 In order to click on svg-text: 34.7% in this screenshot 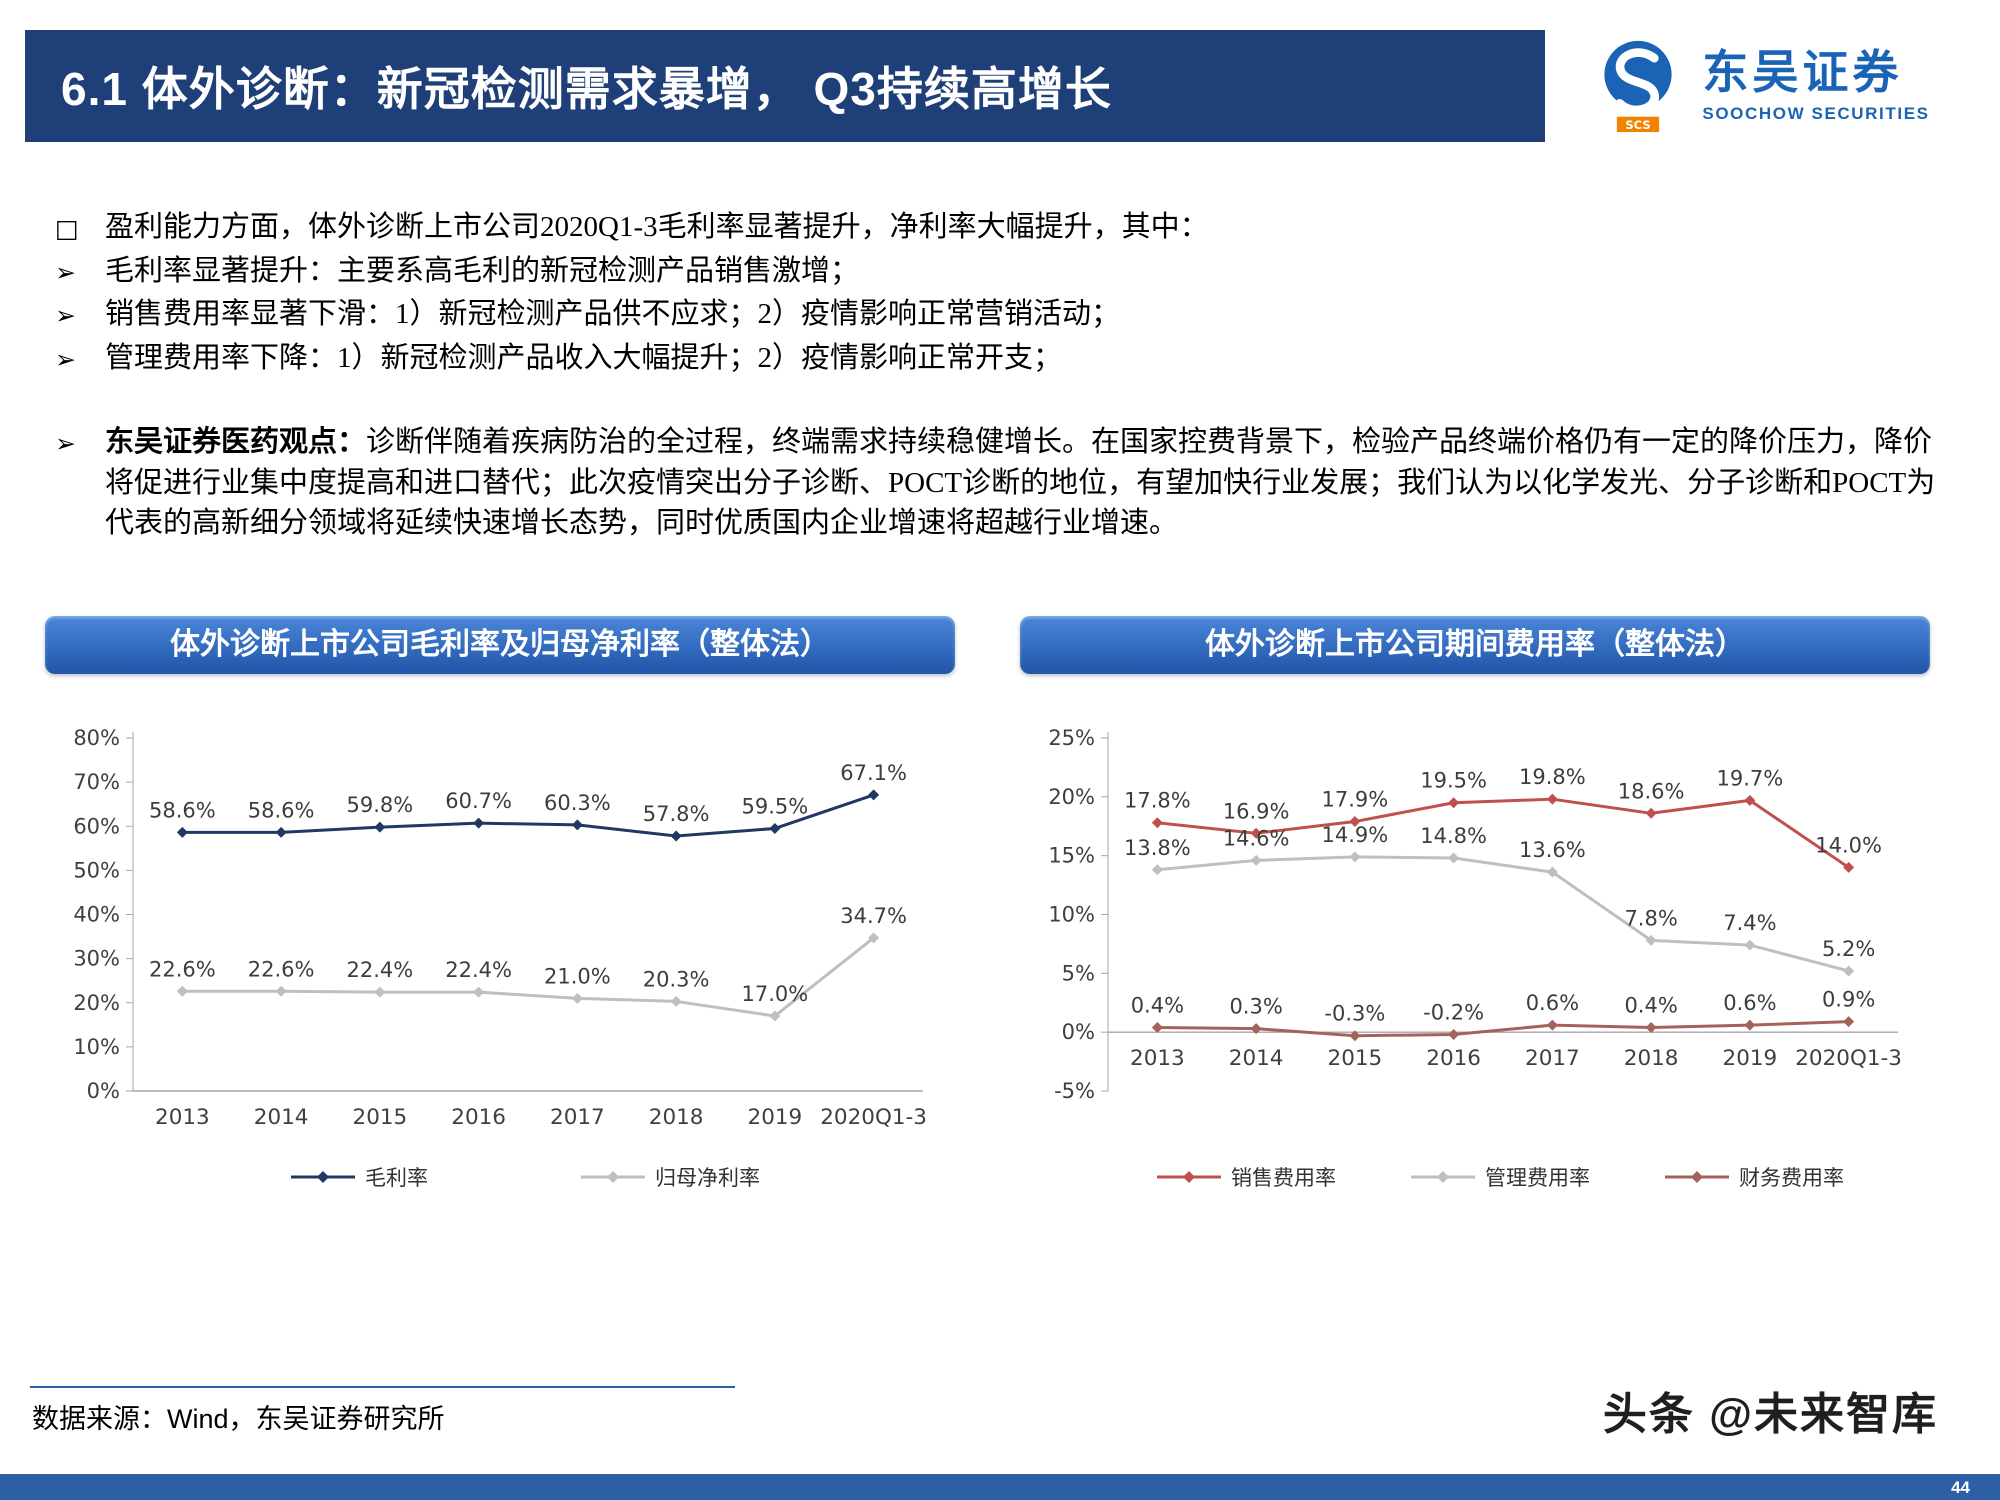, I will do `click(873, 916)`.